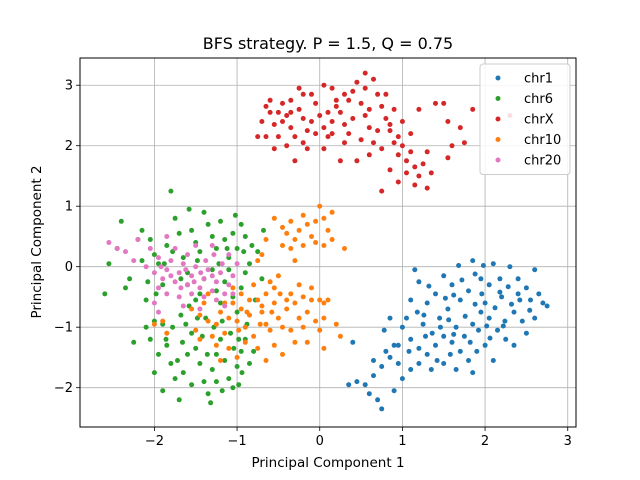  I want to click on legend-box, so click(525, 119).